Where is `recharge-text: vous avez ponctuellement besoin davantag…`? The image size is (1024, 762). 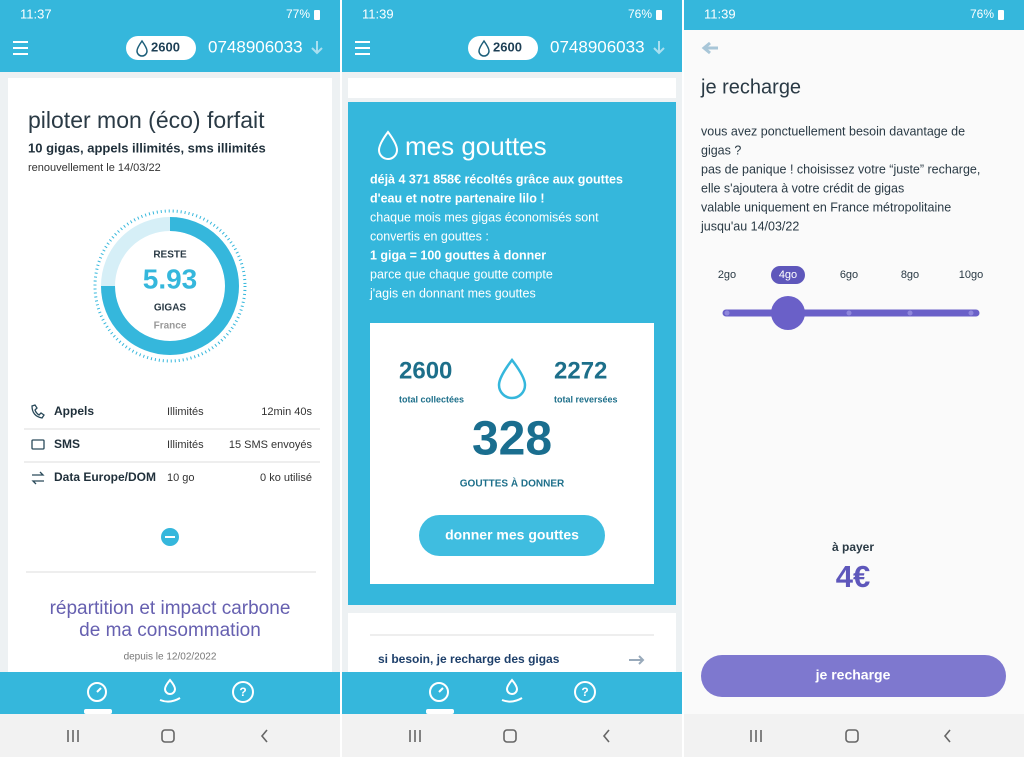 recharge-text: vous avez ponctuellement besoin davantag… is located at coordinates (833, 131).